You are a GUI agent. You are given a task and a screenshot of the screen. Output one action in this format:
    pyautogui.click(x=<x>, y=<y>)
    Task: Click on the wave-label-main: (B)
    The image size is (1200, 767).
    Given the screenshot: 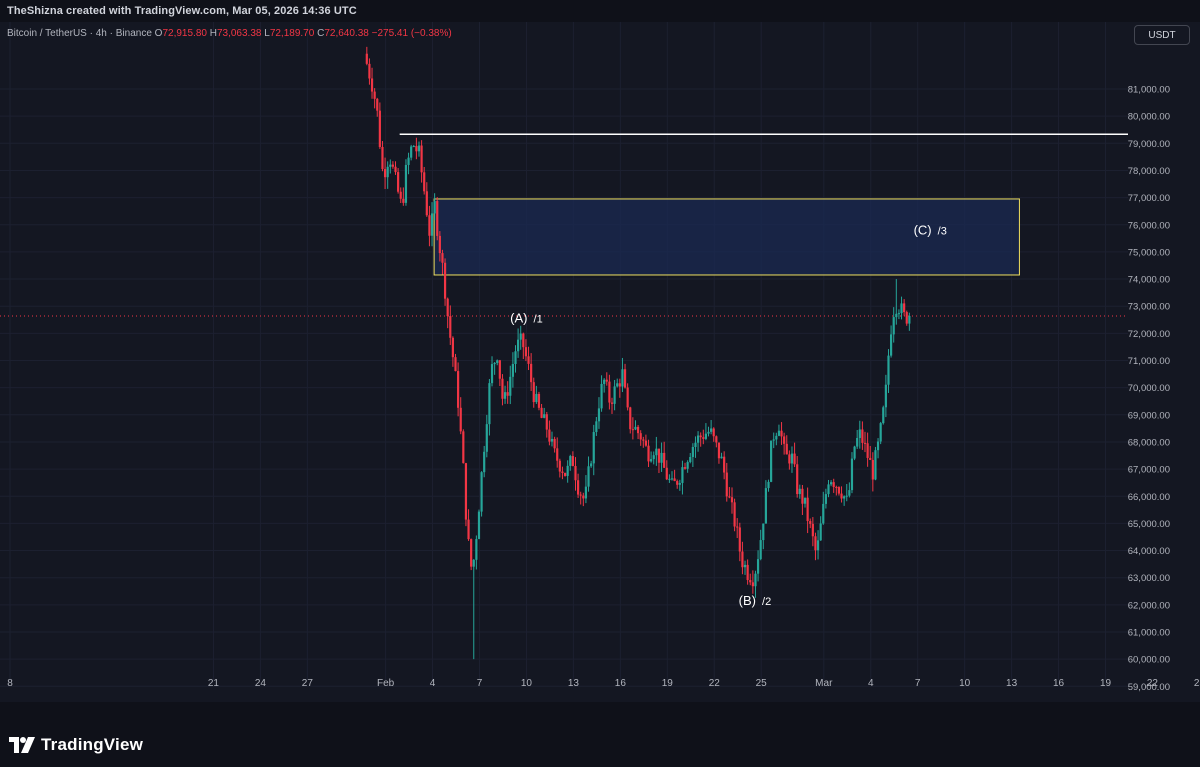 What is the action you would take?
    pyautogui.click(x=747, y=600)
    